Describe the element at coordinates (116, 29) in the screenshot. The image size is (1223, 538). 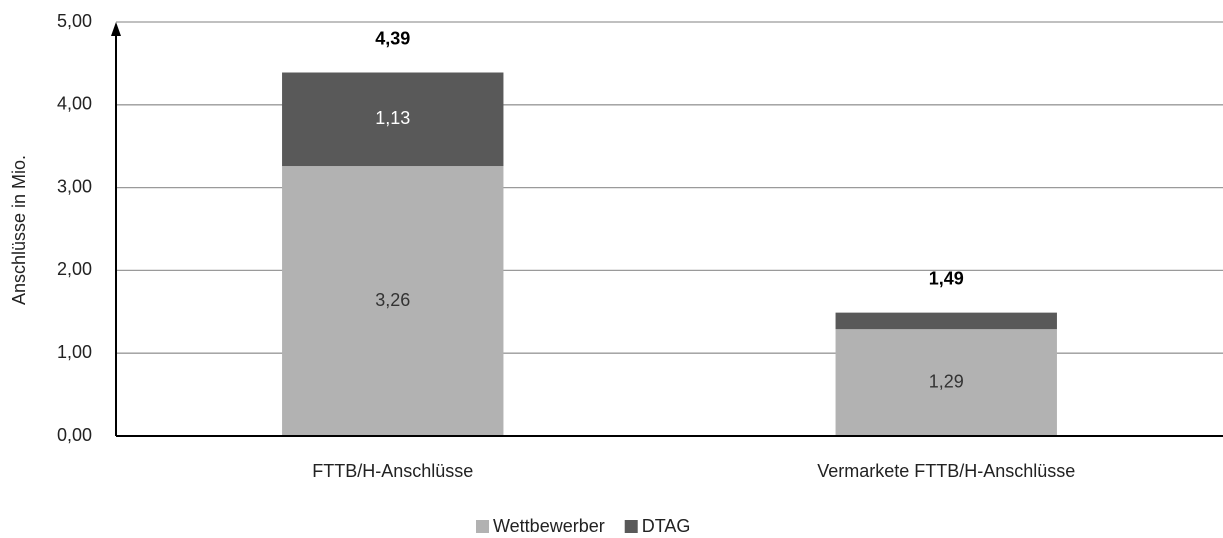
I see `y-axis-arrow` at that location.